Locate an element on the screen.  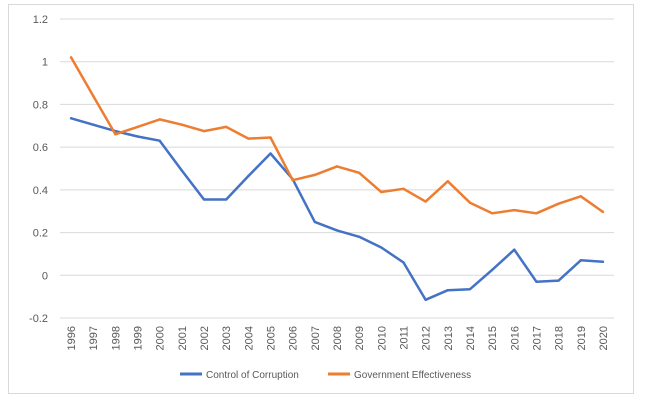
x-tick-label: 2008 is located at coordinates (338, 338).